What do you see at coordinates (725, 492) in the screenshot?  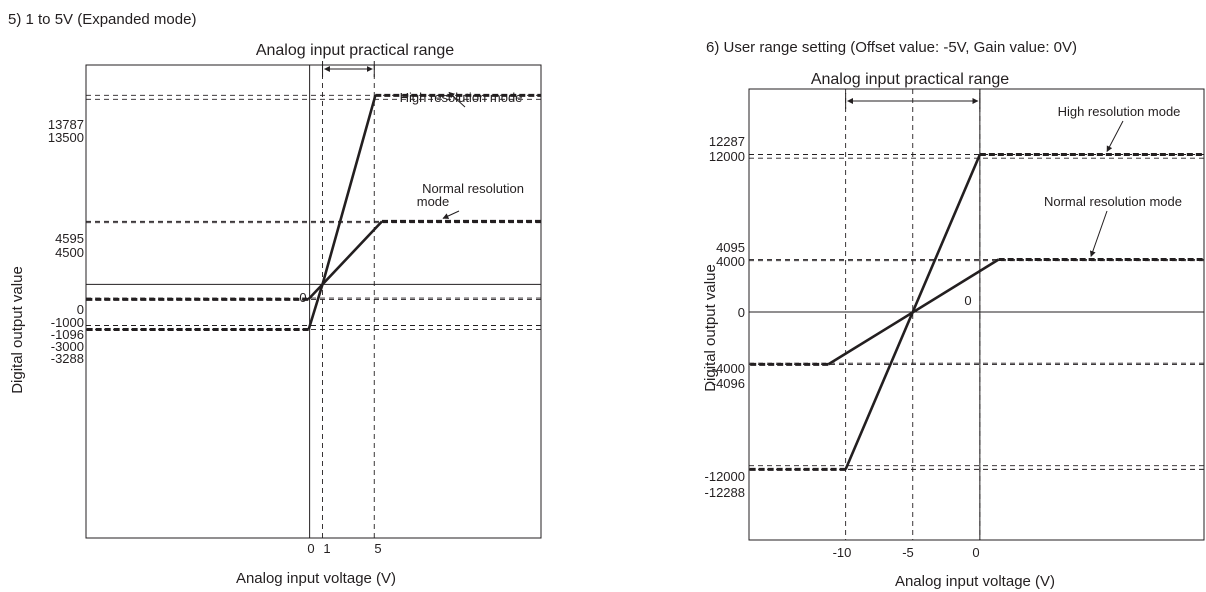 I see `y-tick-label: -12288` at bounding box center [725, 492].